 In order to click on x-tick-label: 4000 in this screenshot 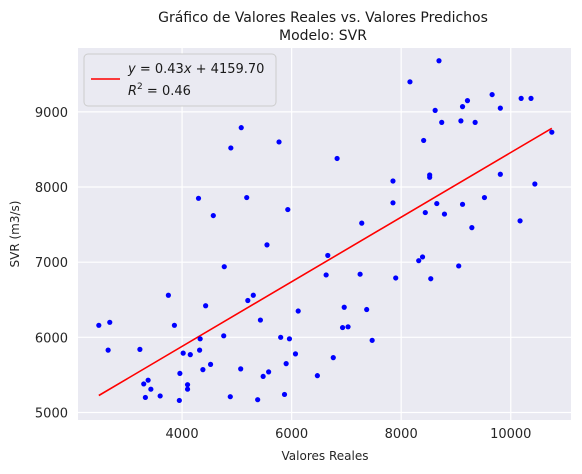, I will do `click(182, 434)`.